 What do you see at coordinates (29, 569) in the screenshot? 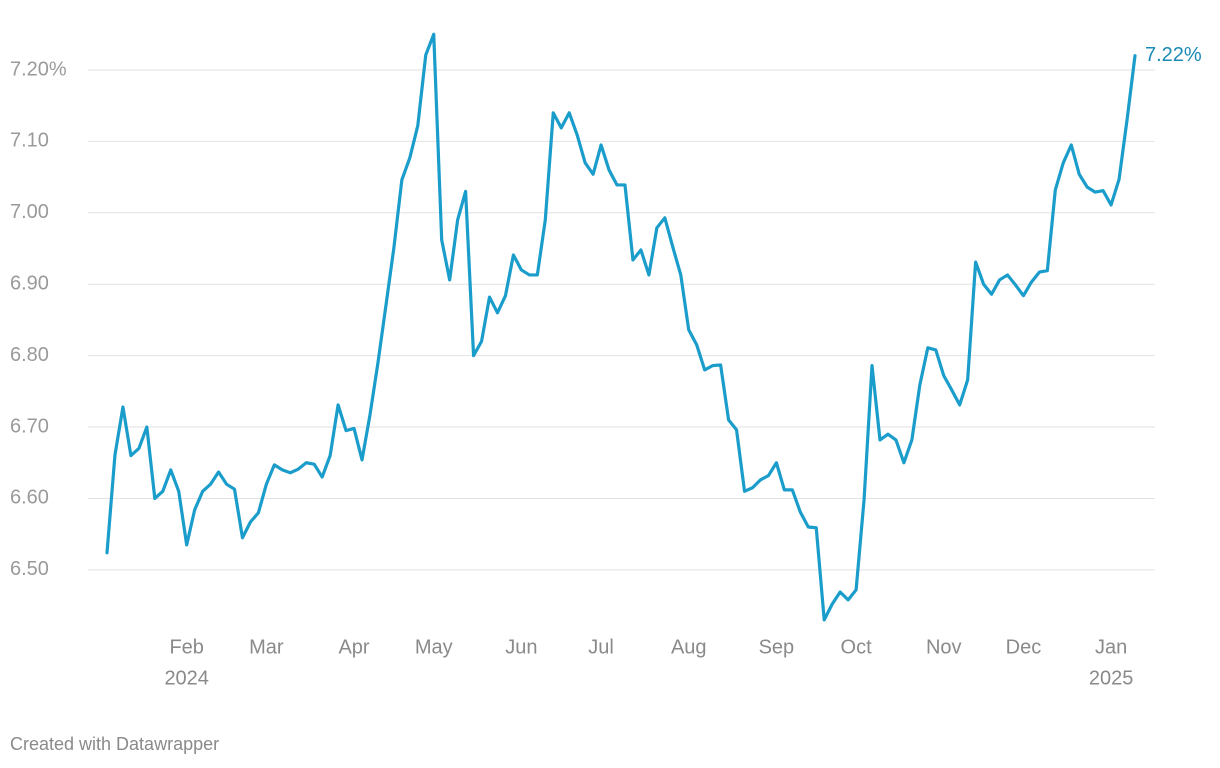
I see `y-tick-label: 6.50` at bounding box center [29, 569].